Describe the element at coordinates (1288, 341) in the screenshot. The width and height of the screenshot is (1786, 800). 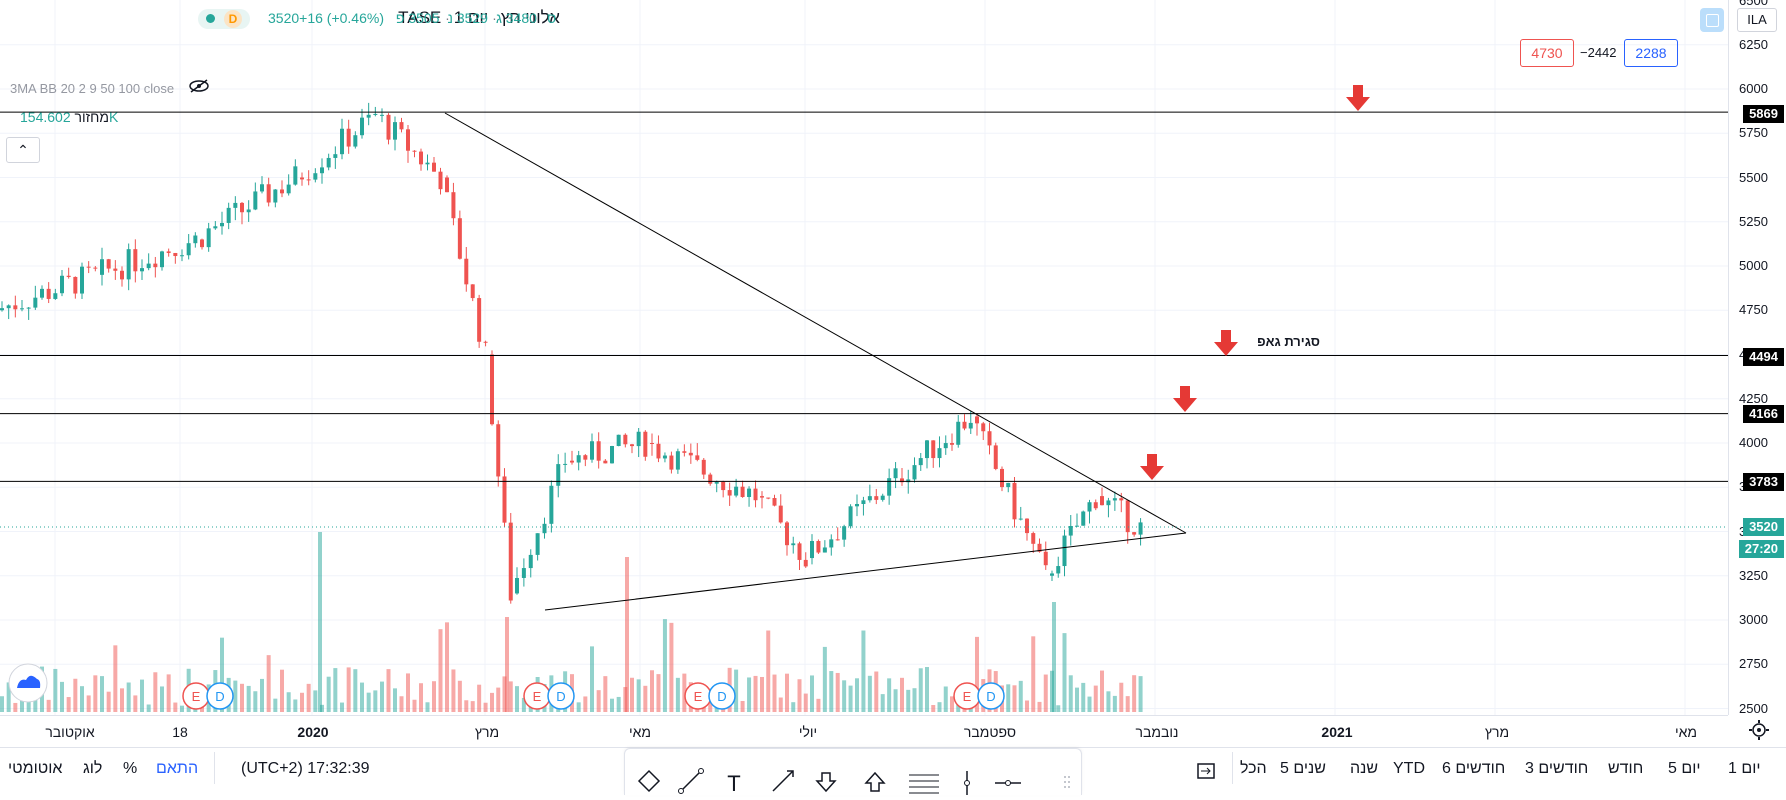
I see `gap-close-annotation: סגירת גאפ` at that location.